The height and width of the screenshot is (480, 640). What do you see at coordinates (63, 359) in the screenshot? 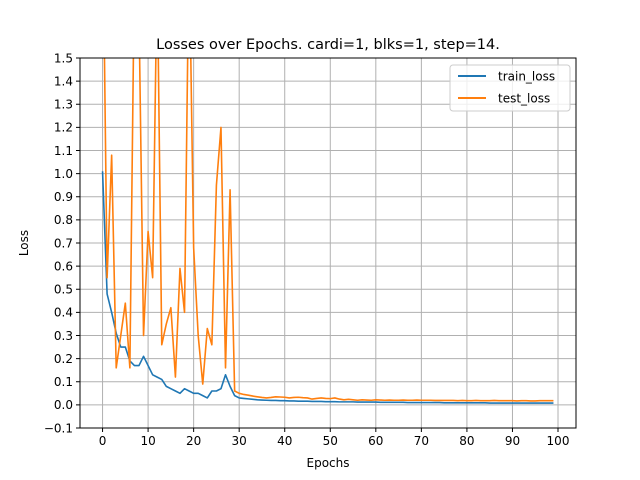
I see `y-tick-label: 0.2` at bounding box center [63, 359].